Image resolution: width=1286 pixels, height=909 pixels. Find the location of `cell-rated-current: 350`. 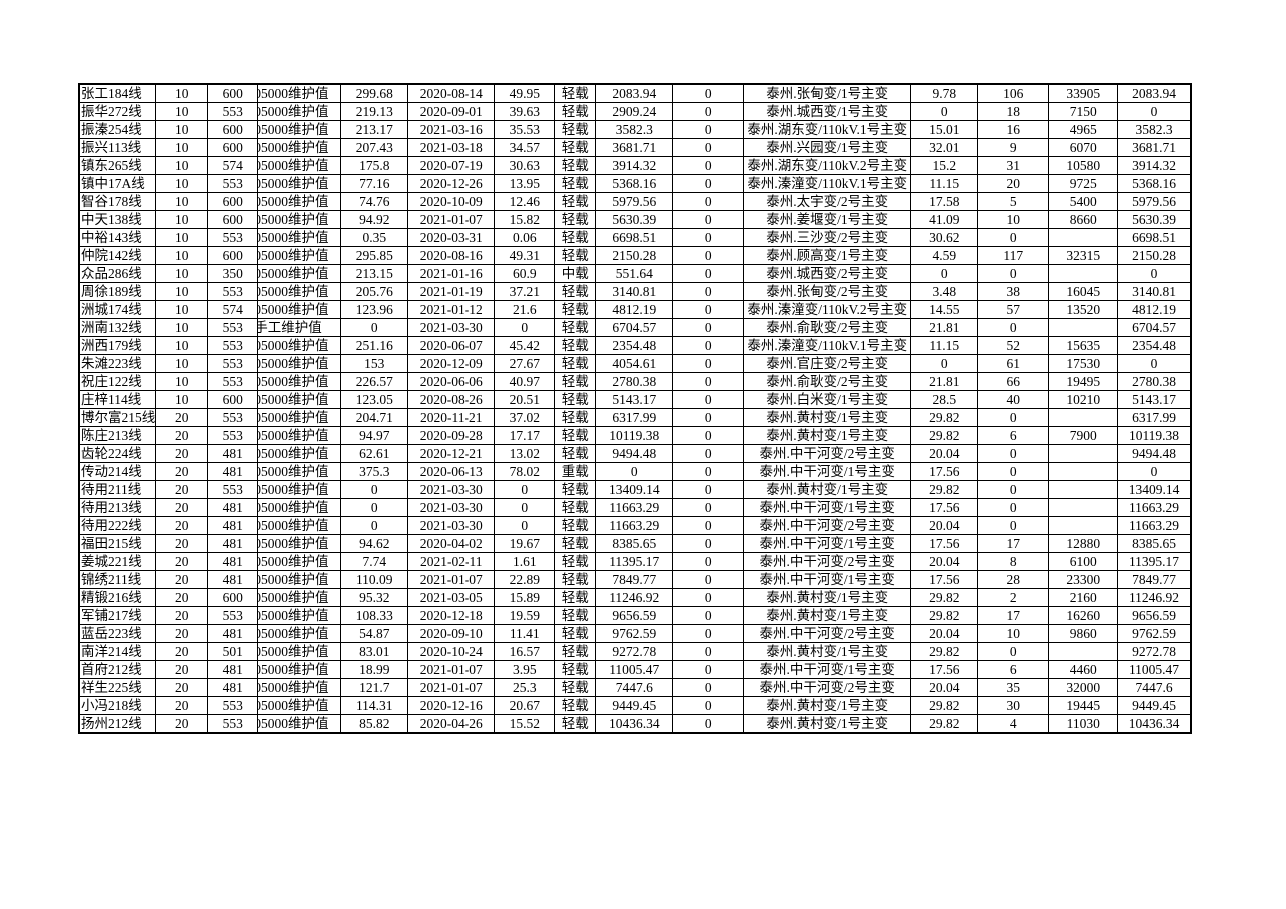

cell-rated-current: 350 is located at coordinates (233, 273).